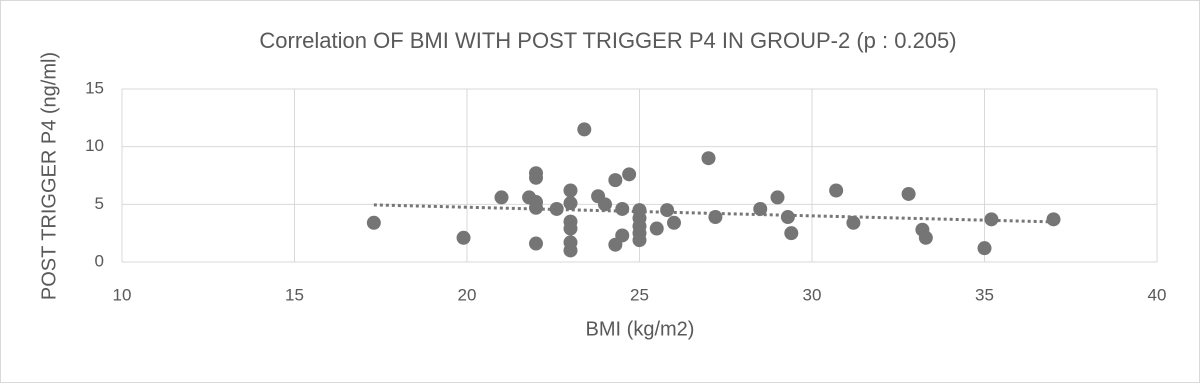  I want to click on y-tick-label: 5, so click(99, 203).